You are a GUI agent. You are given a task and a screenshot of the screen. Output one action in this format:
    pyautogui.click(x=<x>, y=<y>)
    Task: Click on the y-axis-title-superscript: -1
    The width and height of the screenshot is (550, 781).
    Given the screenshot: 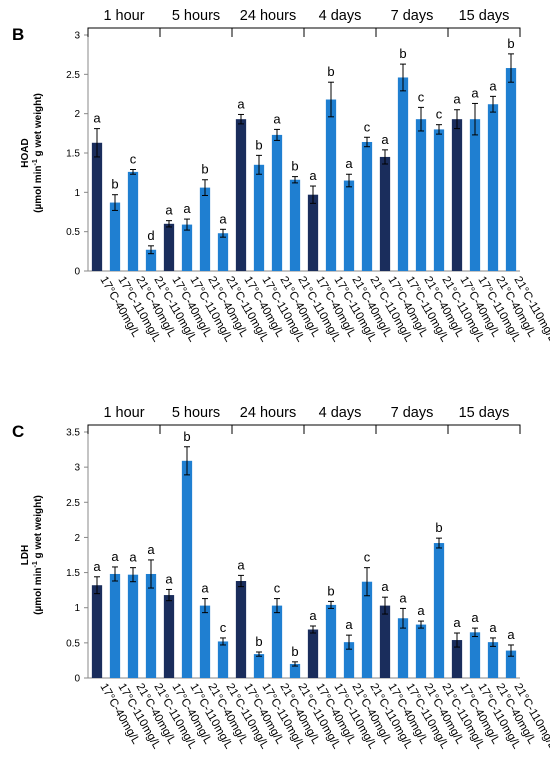 What is the action you would take?
    pyautogui.click(x=35, y=564)
    